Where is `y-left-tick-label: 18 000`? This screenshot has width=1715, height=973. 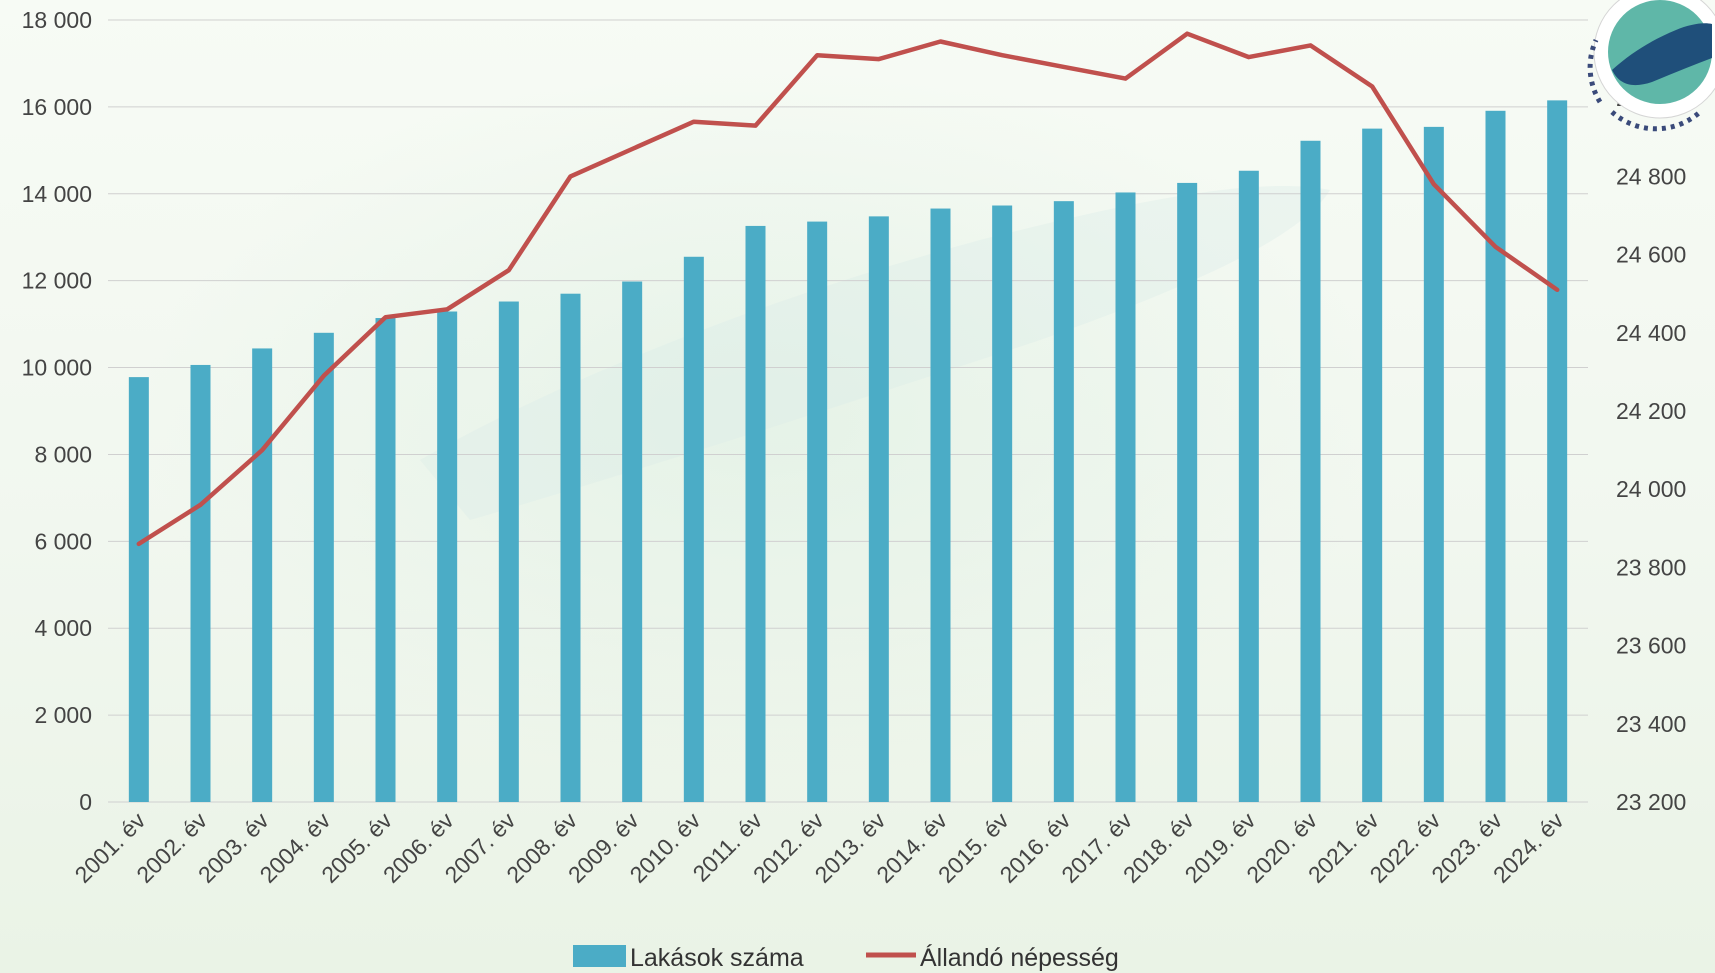 y-left-tick-label: 18 000 is located at coordinates (57, 20).